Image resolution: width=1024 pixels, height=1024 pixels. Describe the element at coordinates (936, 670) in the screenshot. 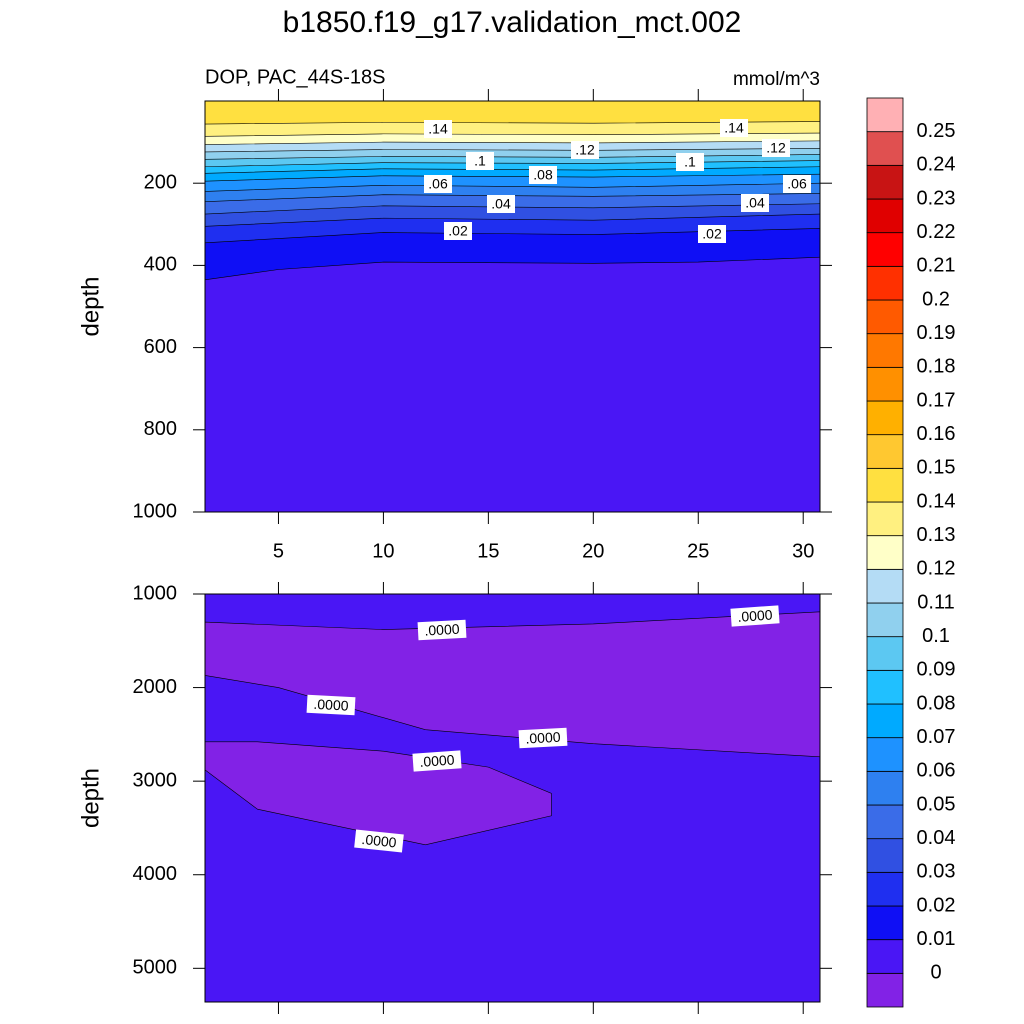

I see `colorbar-label: 0.09` at that location.